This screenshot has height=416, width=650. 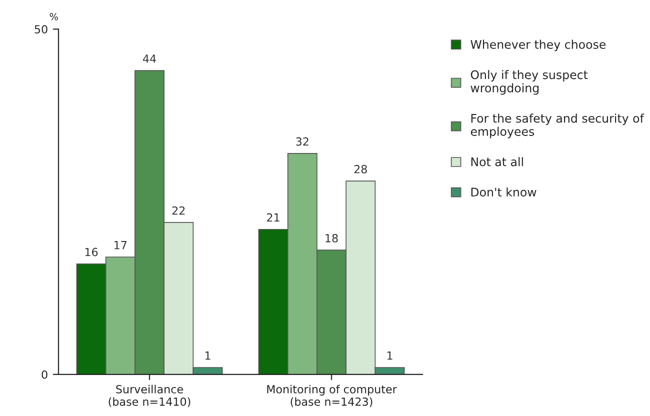 What do you see at coordinates (302, 141) in the screenshot?
I see `data-label: 32` at bounding box center [302, 141].